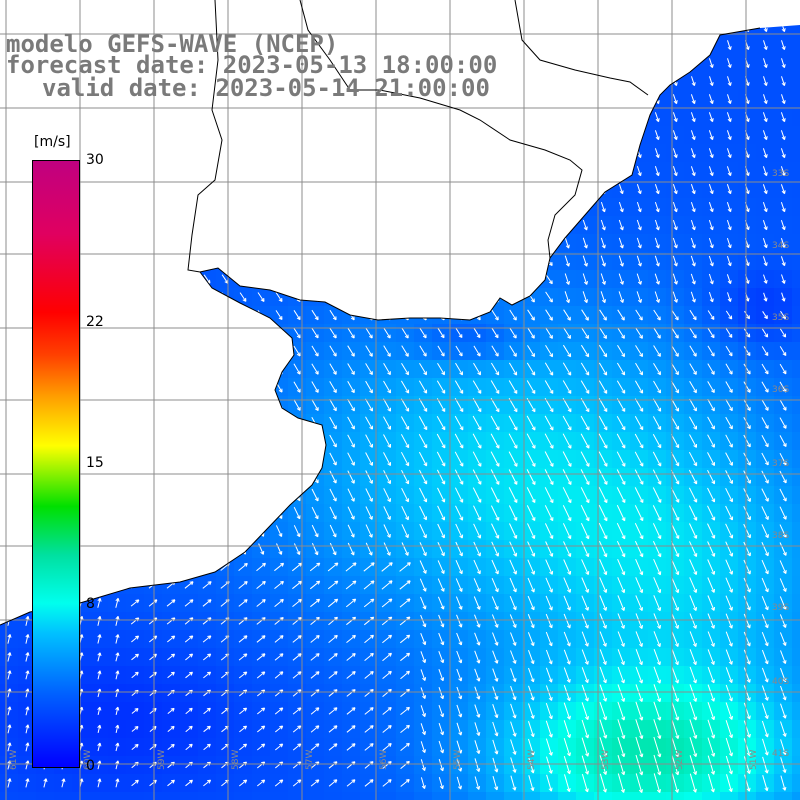 The image size is (800, 800). I want to click on lon-label-59W: 59W, so click(162, 760).